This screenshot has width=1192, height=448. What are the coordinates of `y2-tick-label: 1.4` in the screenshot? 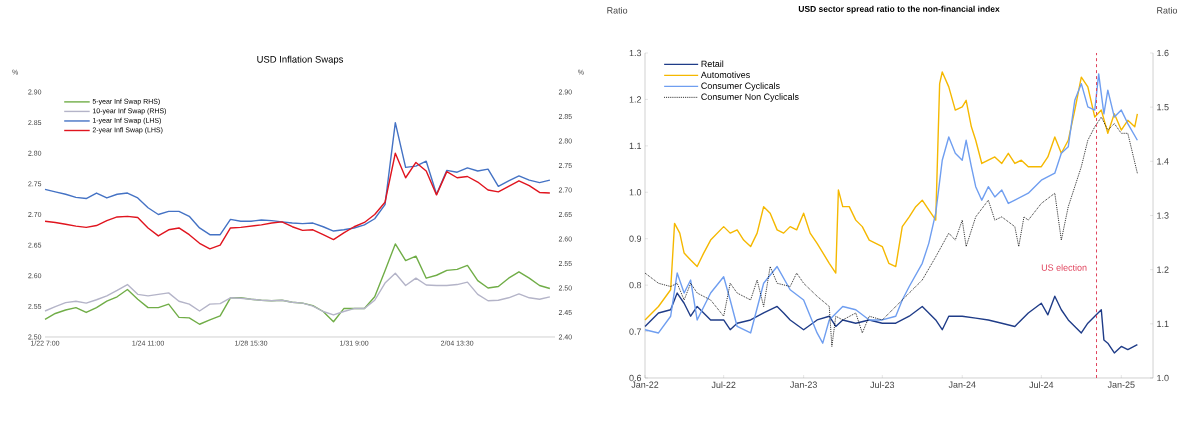 It's located at (1163, 161).